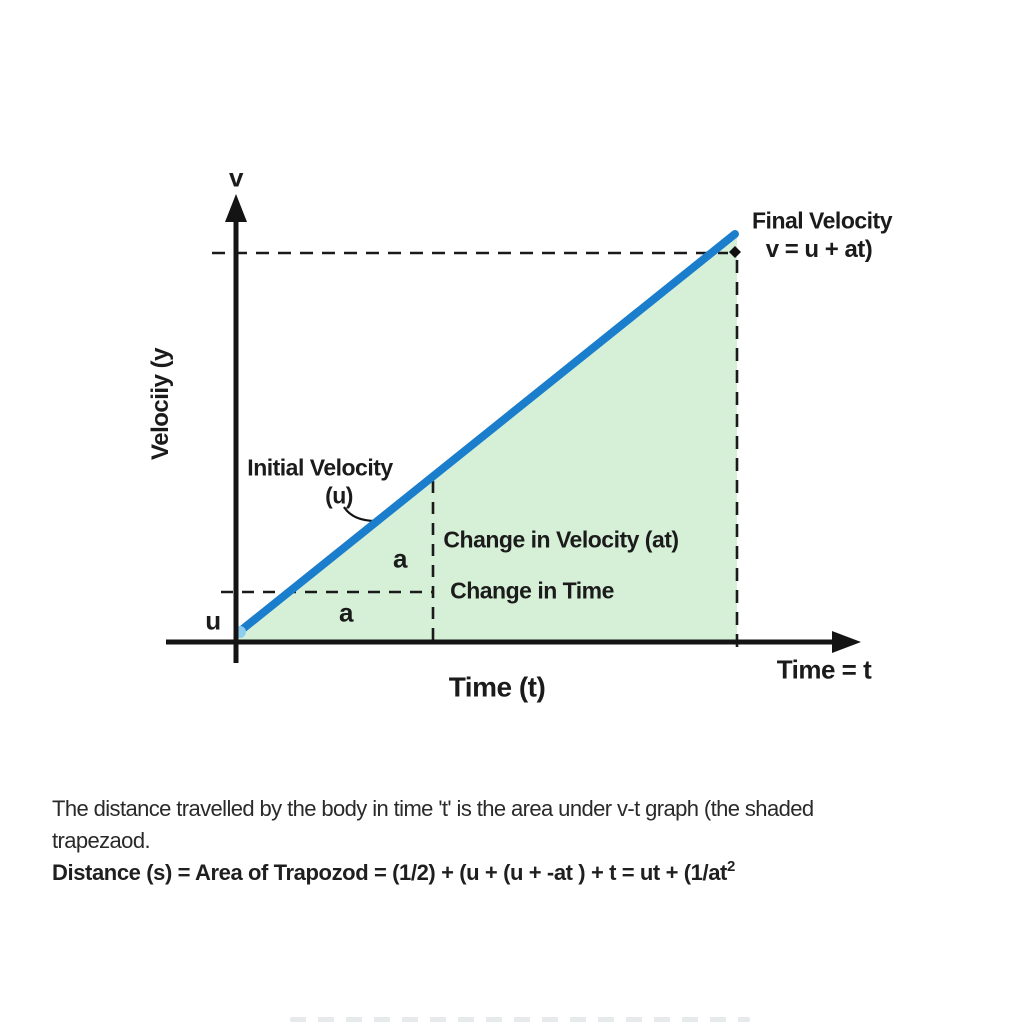  I want to click on acceleration-label-upper: a, so click(400, 558).